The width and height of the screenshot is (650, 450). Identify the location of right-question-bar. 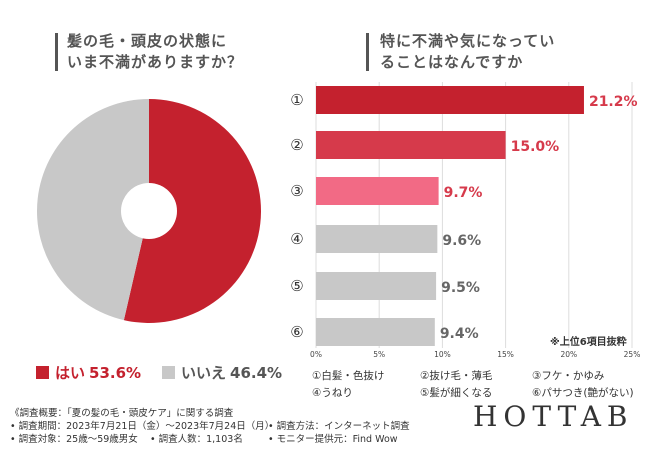
(367, 52).